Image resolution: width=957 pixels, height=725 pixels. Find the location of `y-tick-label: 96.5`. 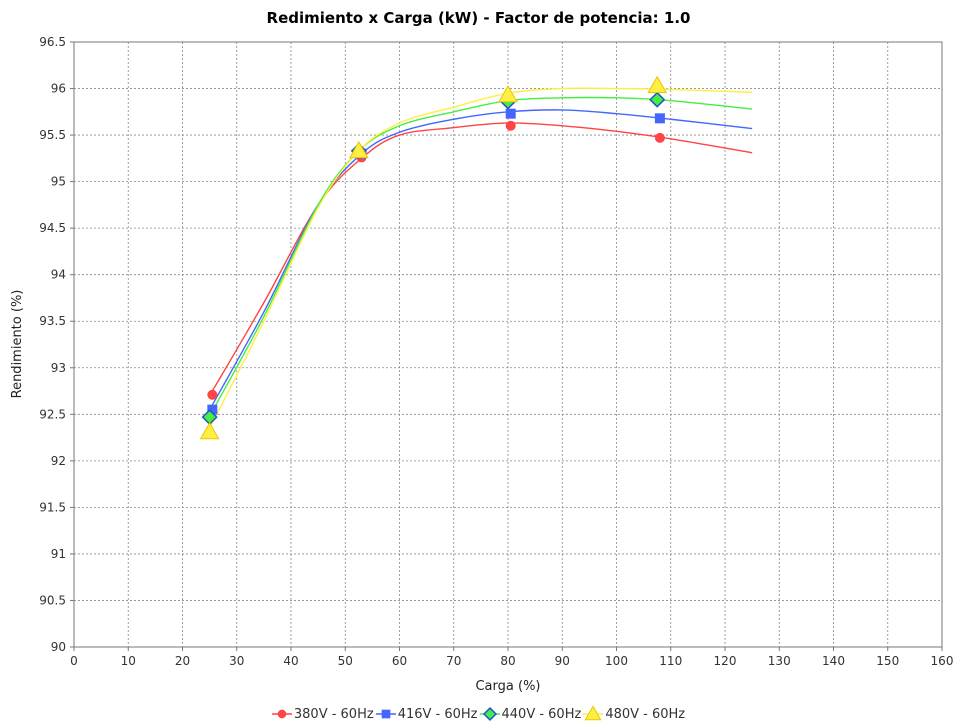

y-tick-label: 96.5 is located at coordinates (52, 42).